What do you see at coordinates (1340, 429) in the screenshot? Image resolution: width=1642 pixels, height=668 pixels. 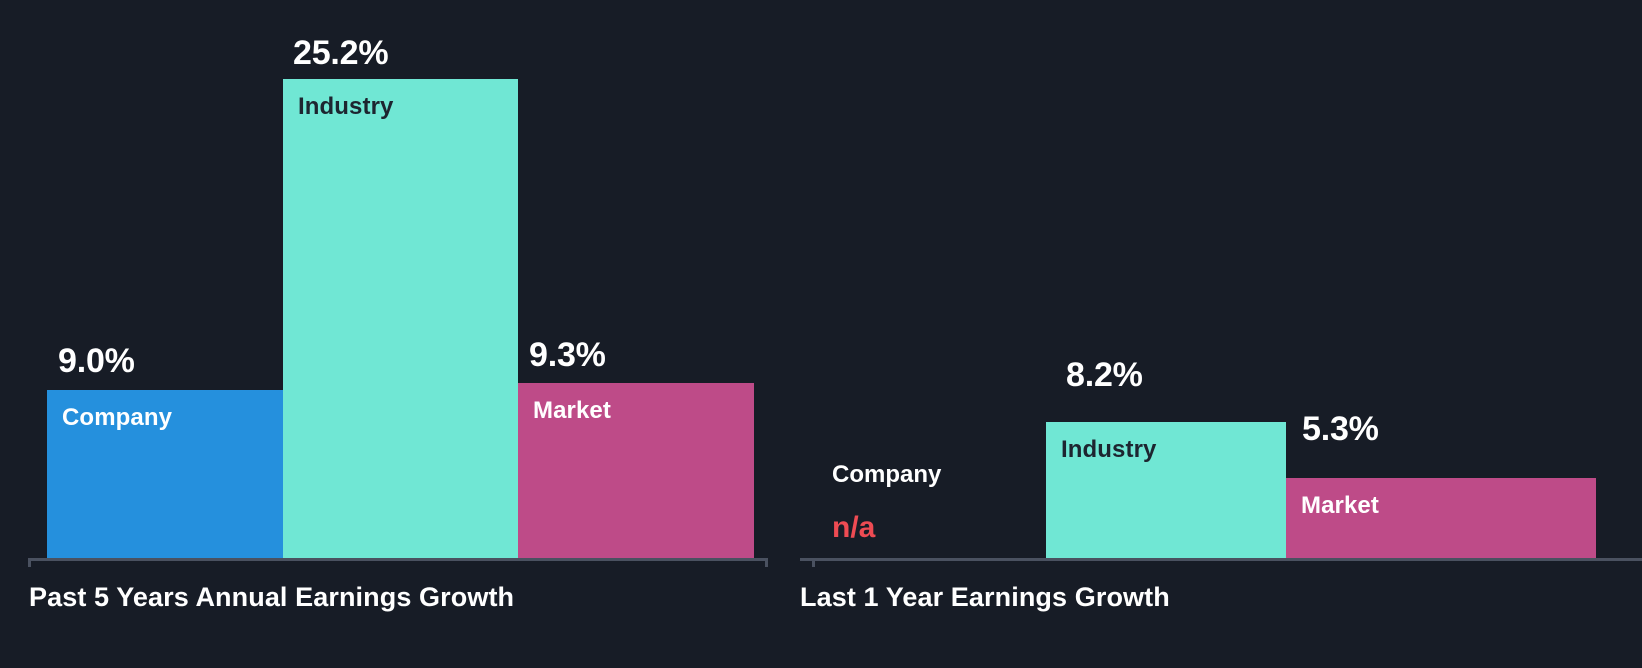 I see `value-label-market-right: 5.3%` at bounding box center [1340, 429].